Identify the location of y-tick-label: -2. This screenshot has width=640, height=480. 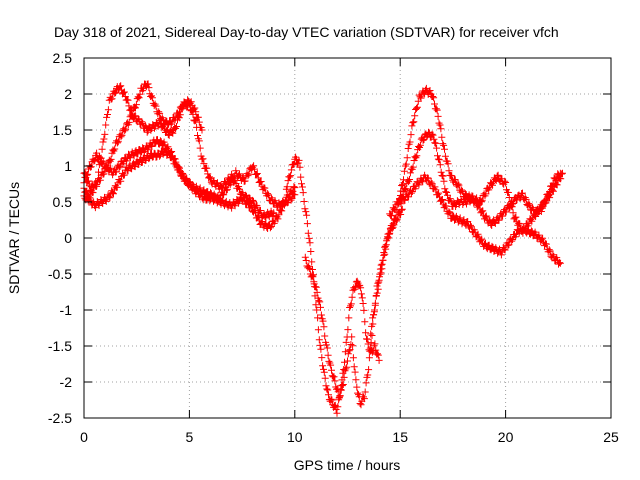
(66, 382).